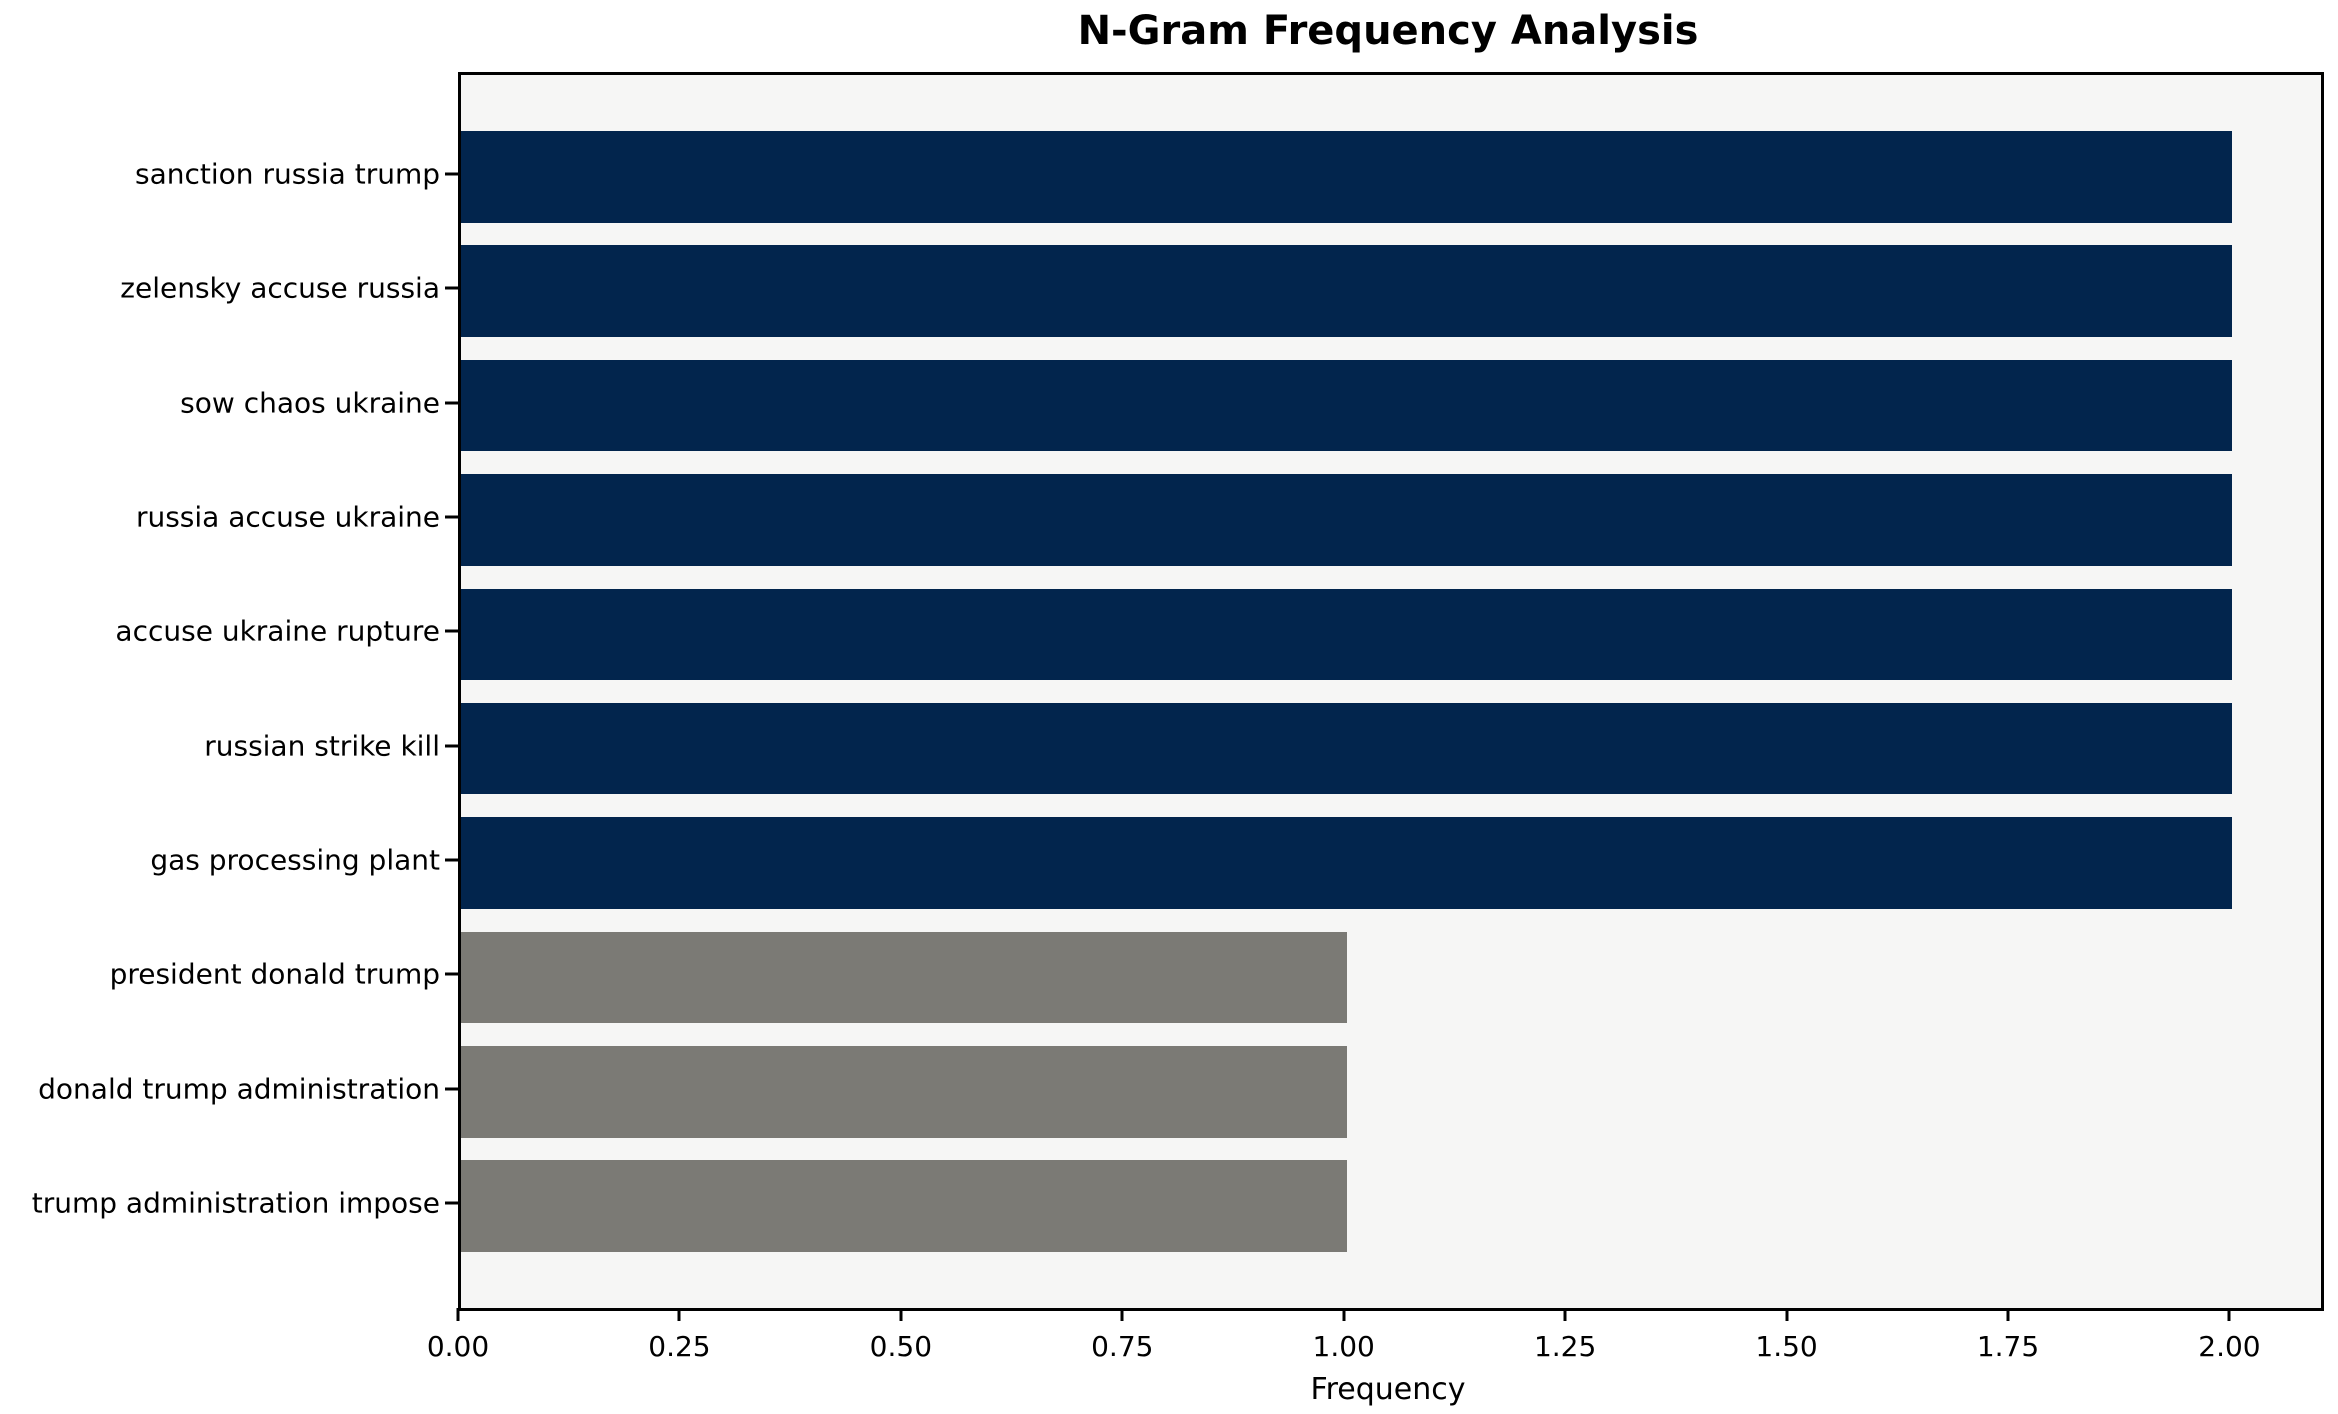  I want to click on y-tick-label: gas processing plant, so click(295, 860).